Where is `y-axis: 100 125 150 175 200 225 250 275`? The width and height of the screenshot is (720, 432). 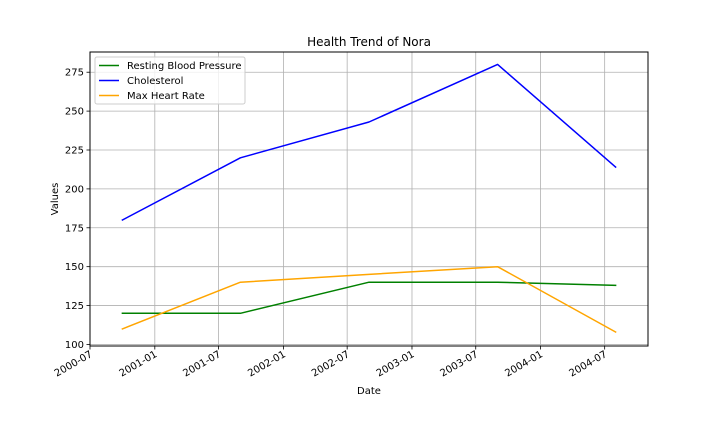
y-axis: 100 125 150 175 200 225 250 275 is located at coordinates (77, 209).